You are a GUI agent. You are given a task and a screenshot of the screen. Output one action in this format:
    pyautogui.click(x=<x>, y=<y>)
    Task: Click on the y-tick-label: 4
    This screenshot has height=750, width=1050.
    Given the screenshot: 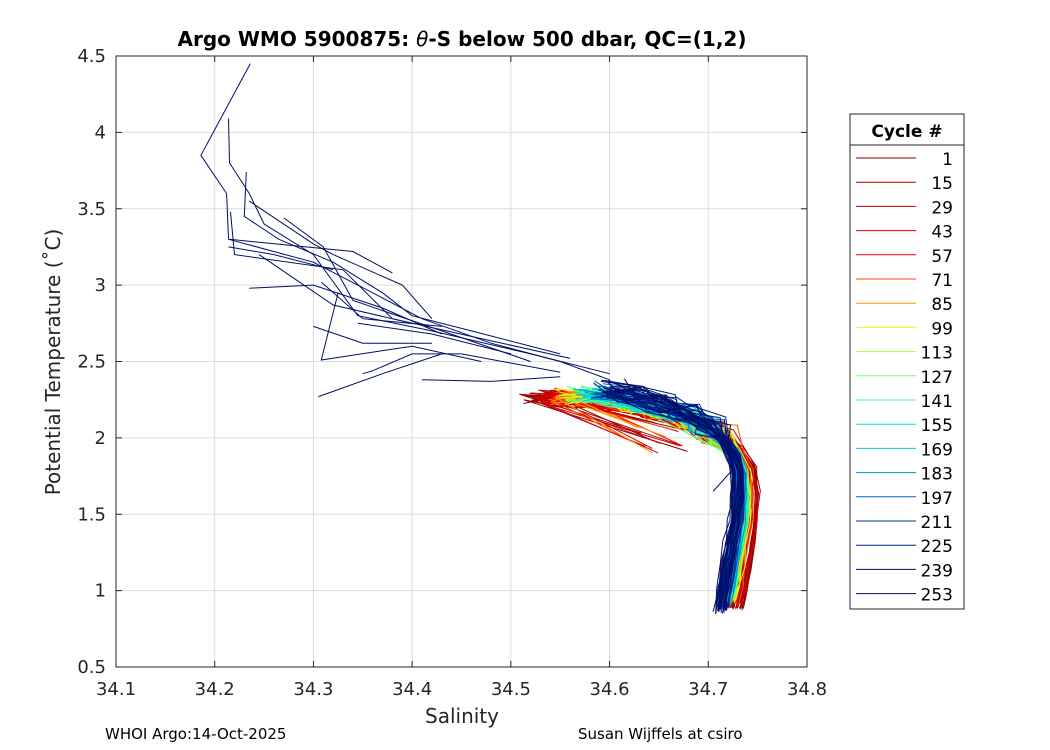 What is the action you would take?
    pyautogui.click(x=100, y=132)
    